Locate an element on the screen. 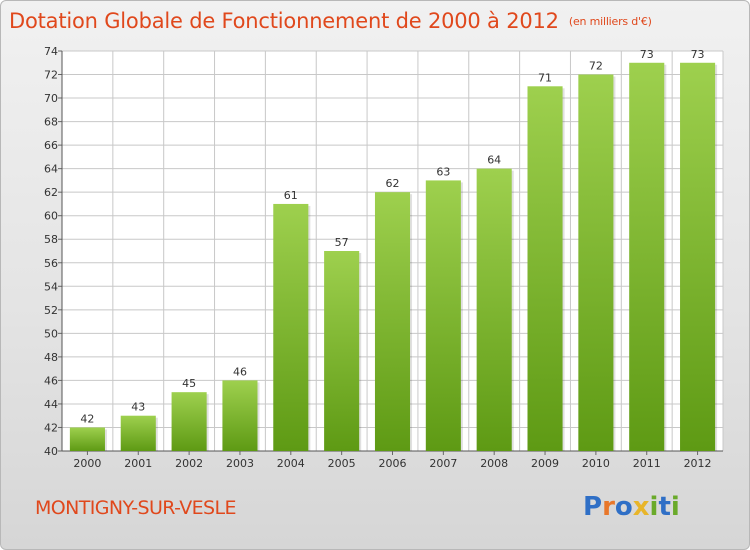 This screenshot has height=550, width=750. data-label: 62 is located at coordinates (393, 183).